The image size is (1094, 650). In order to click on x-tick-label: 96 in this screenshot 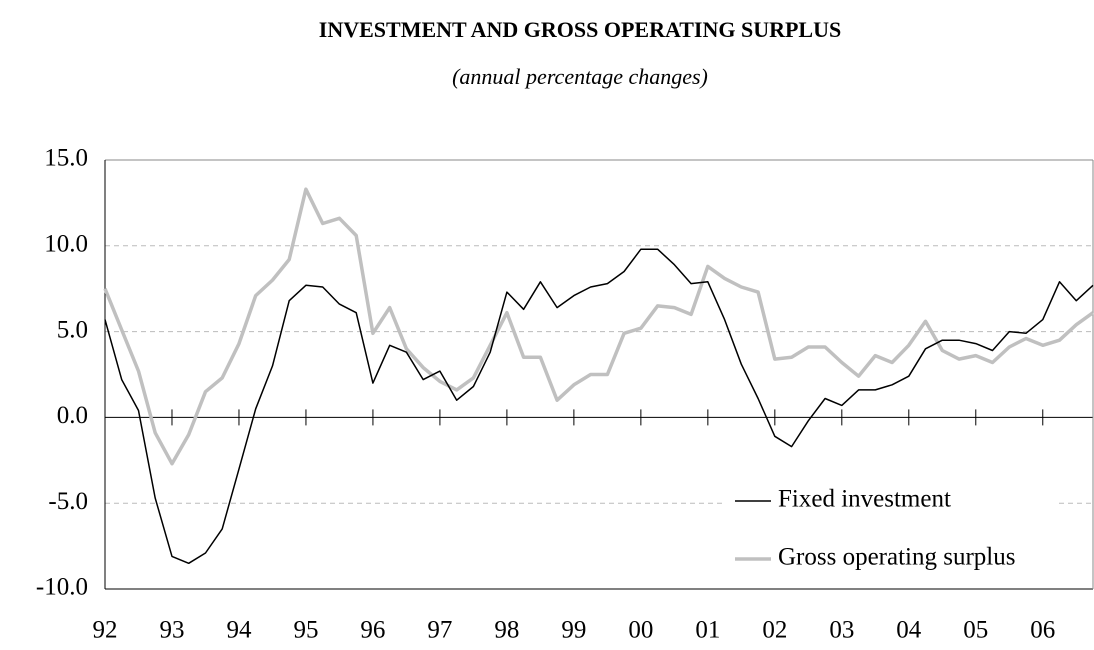, I will do `click(372, 630)`.